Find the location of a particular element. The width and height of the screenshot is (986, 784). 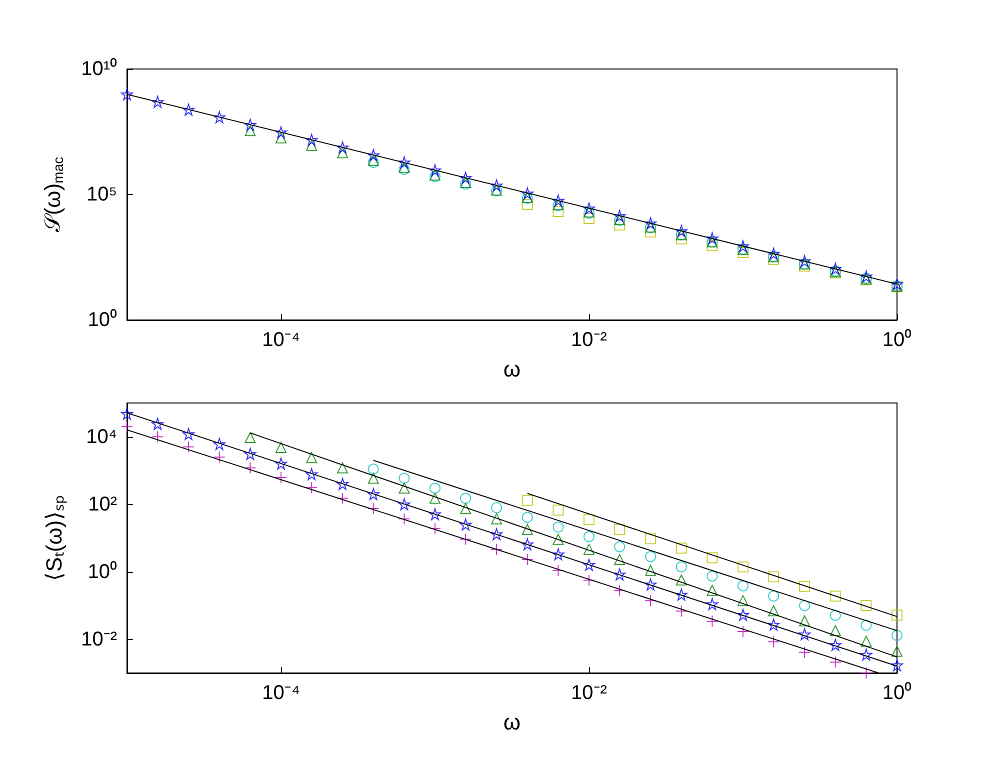

y-tick-label: 10² is located at coordinates (103, 504).